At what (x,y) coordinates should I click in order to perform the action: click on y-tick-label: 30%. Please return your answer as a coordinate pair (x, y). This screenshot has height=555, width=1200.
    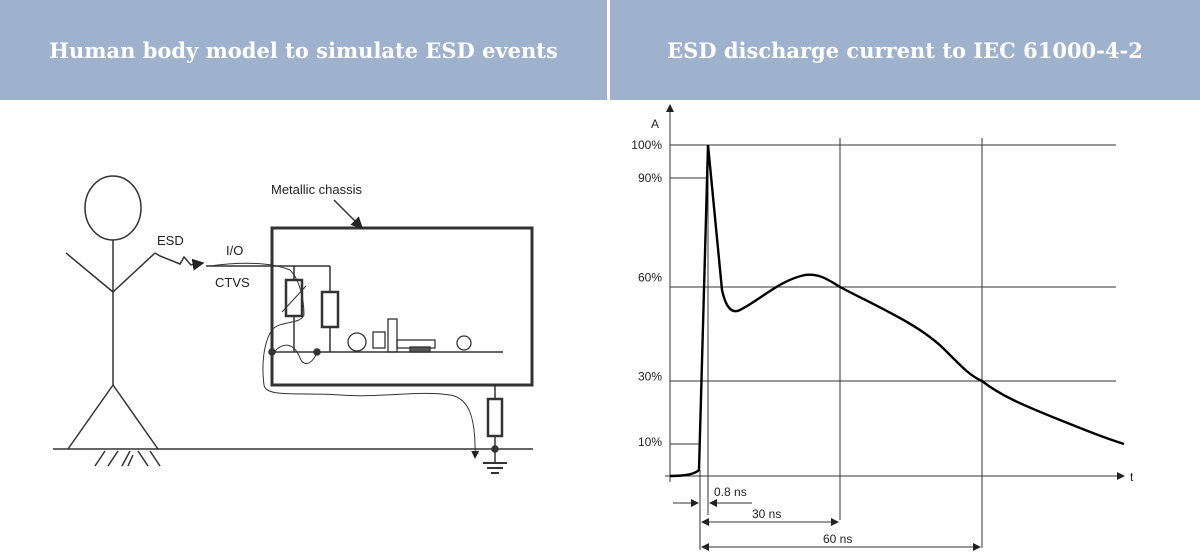
    Looking at the image, I should click on (650, 377).